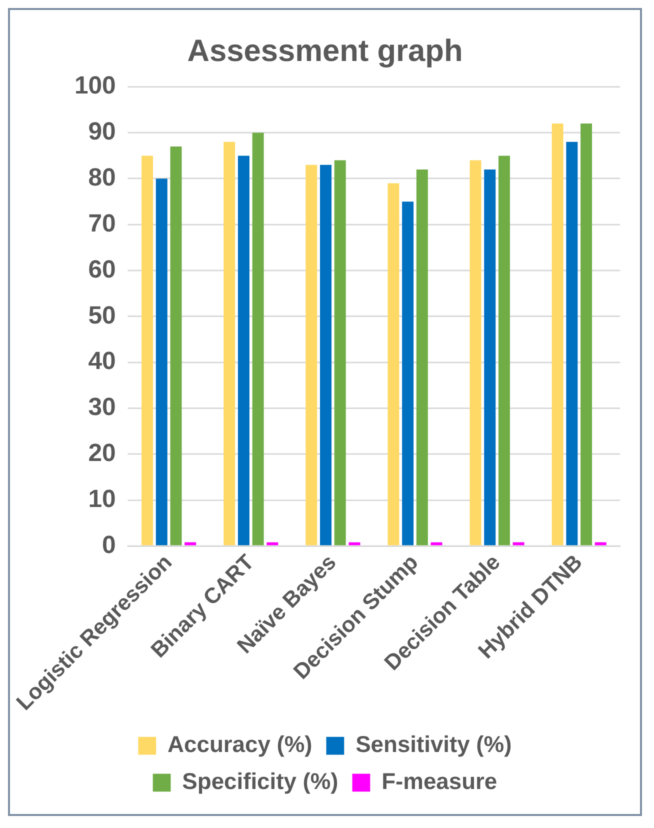  Describe the element at coordinates (240, 744) in the screenshot. I see `legend-label: Accuracy (%)` at that location.